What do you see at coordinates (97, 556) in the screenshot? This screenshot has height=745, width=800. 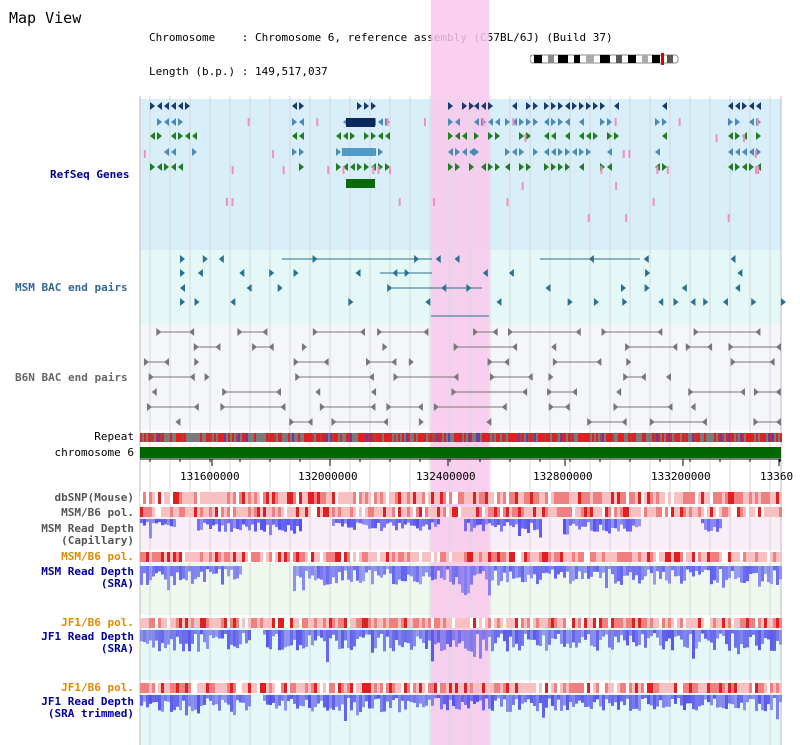 I see `track-label-msm-b6-pol-2: MSM/B6 pol.` at bounding box center [97, 556].